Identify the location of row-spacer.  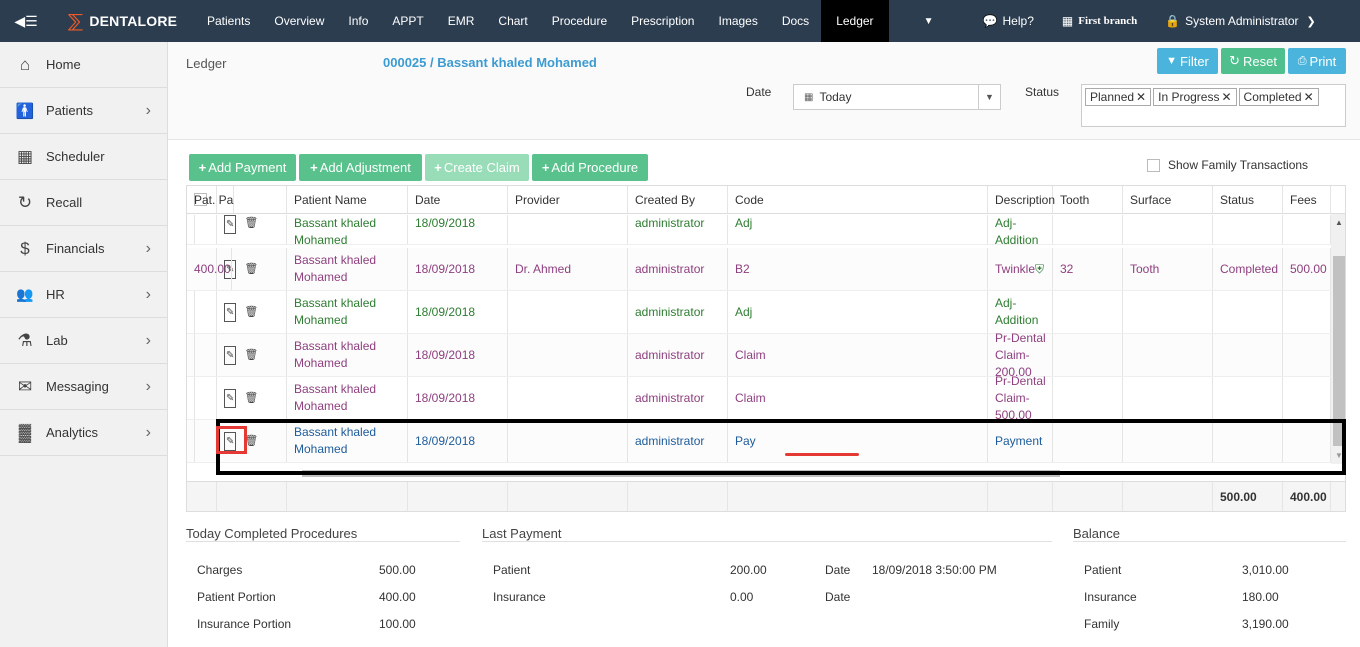
(202, 398).